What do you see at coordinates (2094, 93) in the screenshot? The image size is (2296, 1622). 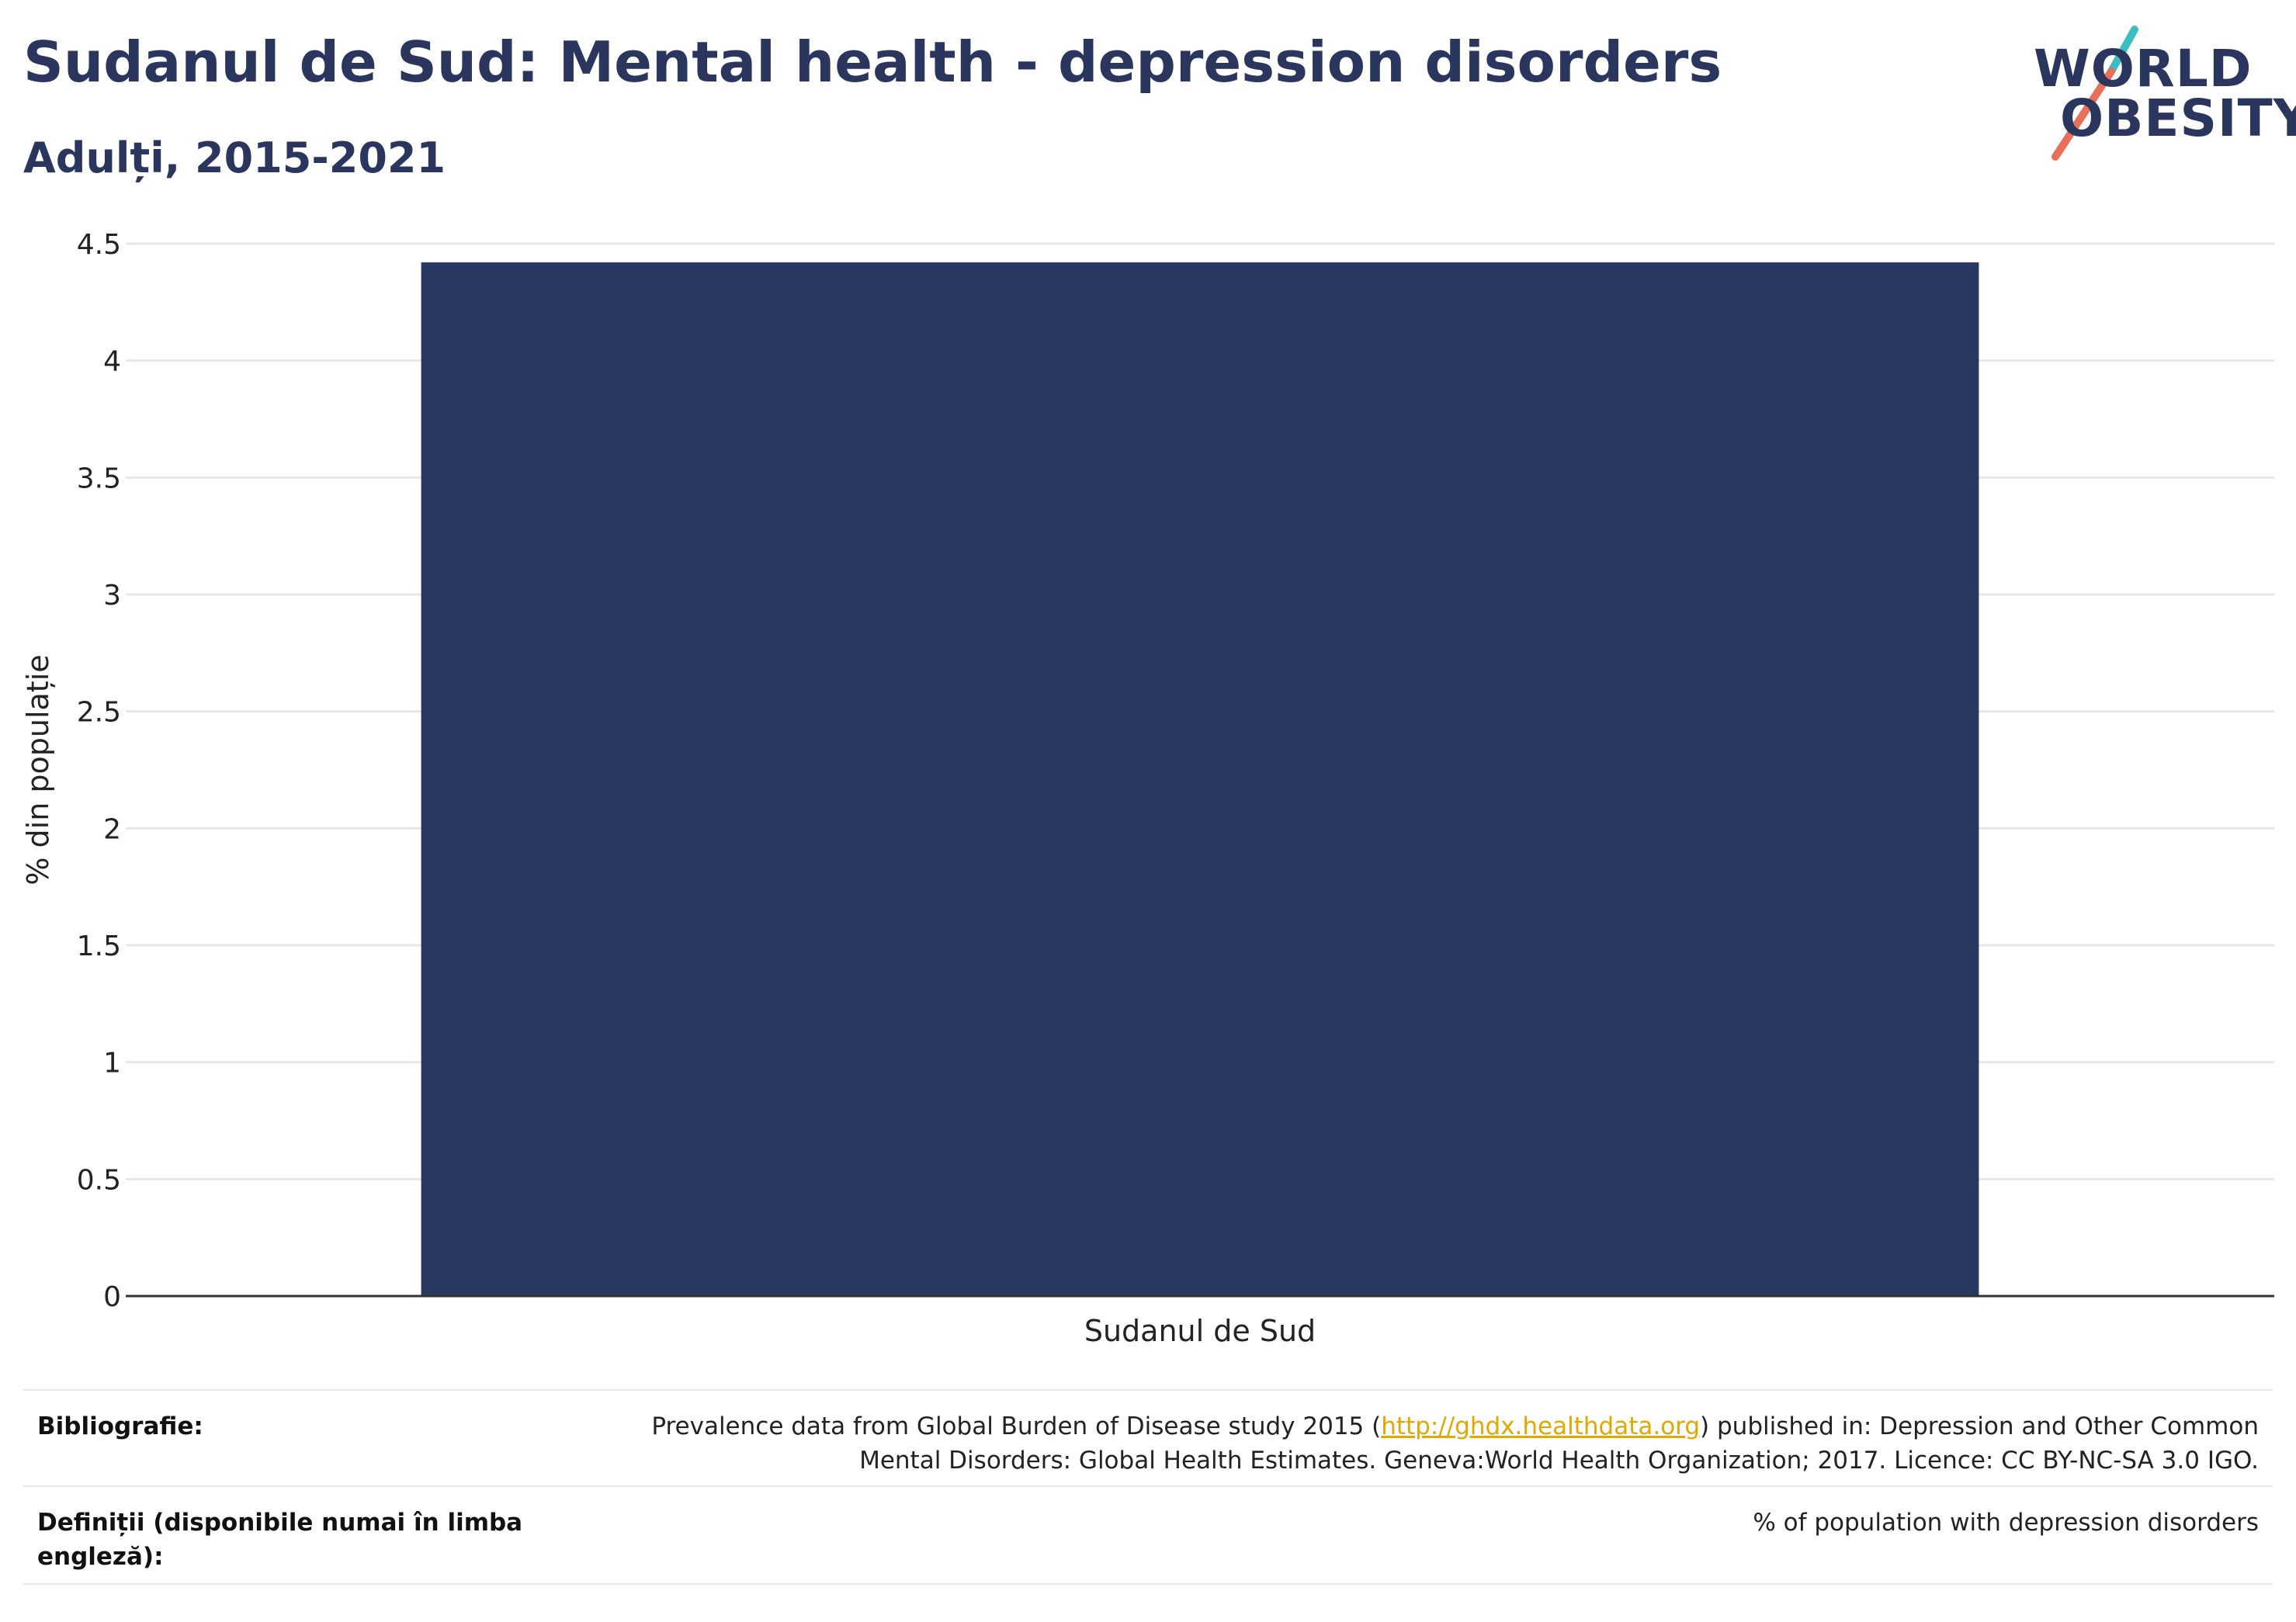 I see `logo-slash-icon` at bounding box center [2094, 93].